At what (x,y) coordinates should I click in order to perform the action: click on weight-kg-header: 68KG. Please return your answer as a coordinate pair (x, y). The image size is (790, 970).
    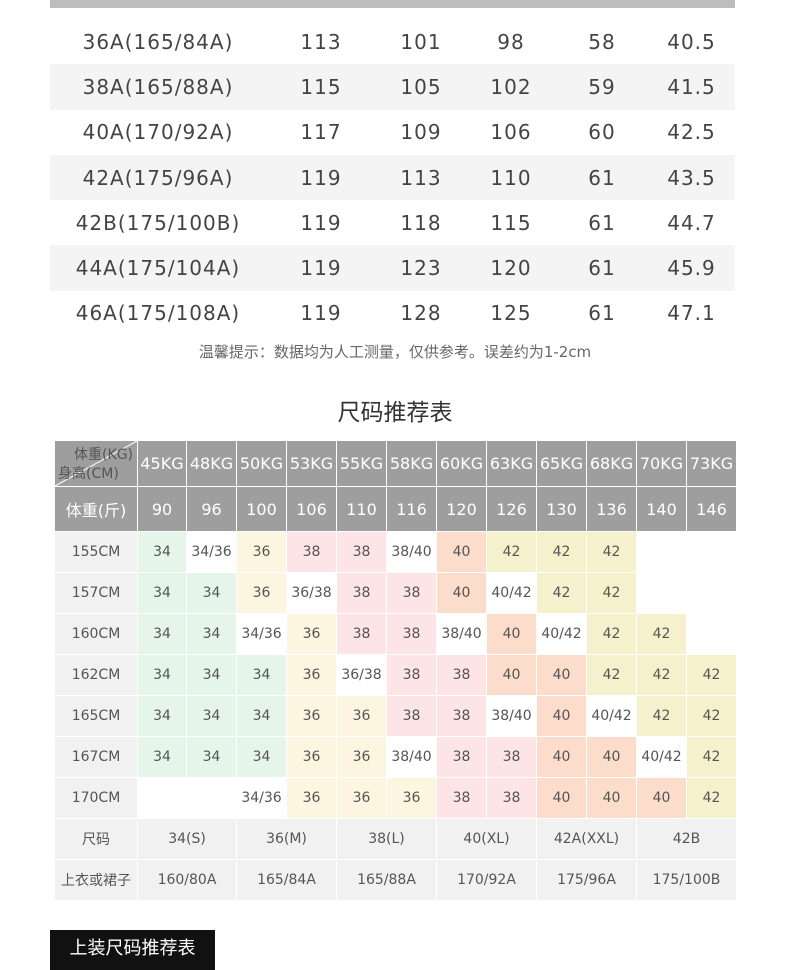
    Looking at the image, I should click on (611, 463).